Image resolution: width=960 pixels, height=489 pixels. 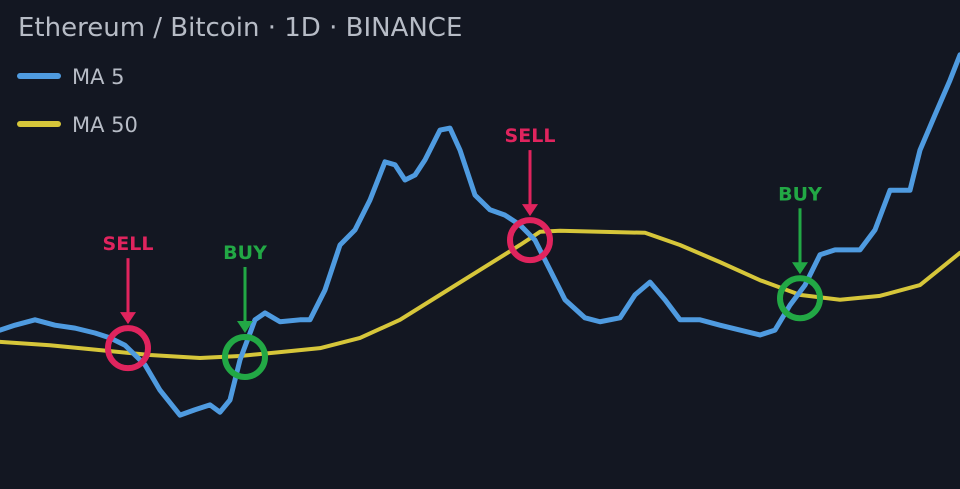 I want to click on chart-title: Ethereum / Bitcoin · 1D · BINANCE, so click(x=240, y=28).